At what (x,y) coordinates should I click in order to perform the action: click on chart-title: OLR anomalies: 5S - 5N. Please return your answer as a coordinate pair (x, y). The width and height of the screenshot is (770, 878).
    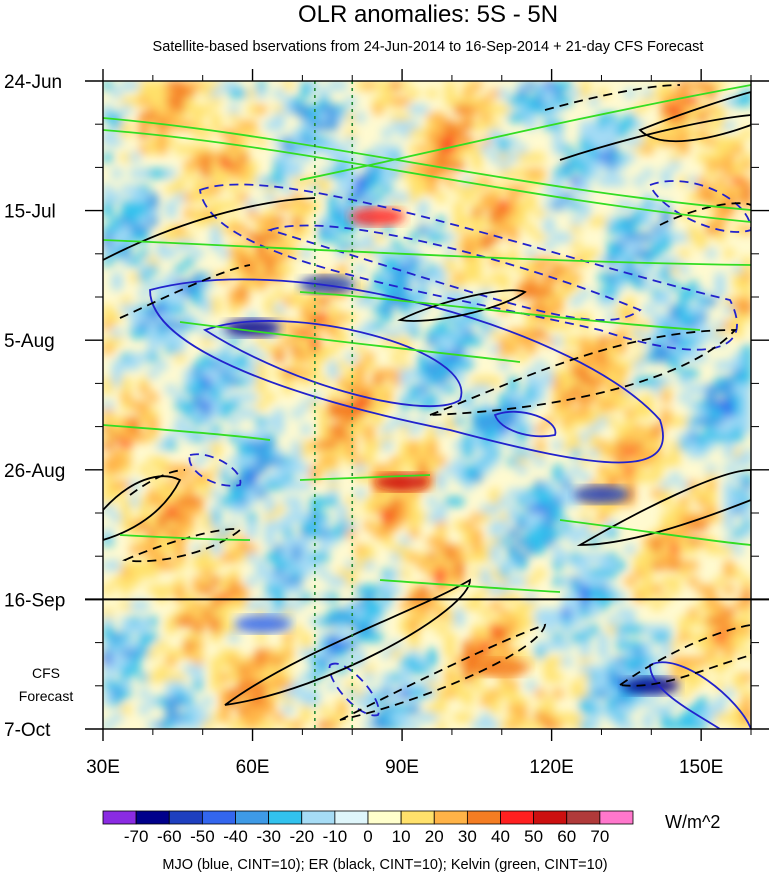
    Looking at the image, I should click on (428, 14).